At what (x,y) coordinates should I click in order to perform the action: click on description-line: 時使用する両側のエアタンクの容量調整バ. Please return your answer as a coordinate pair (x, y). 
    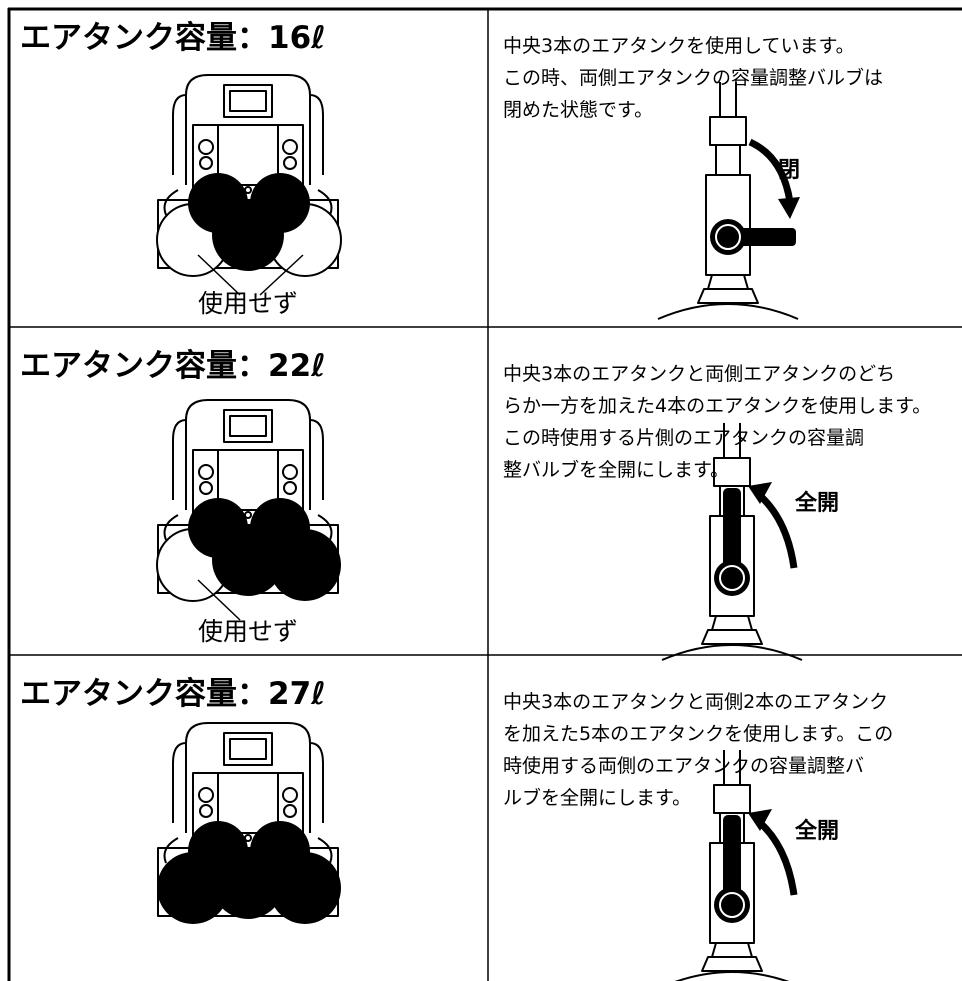
    Looking at the image, I should click on (683, 766).